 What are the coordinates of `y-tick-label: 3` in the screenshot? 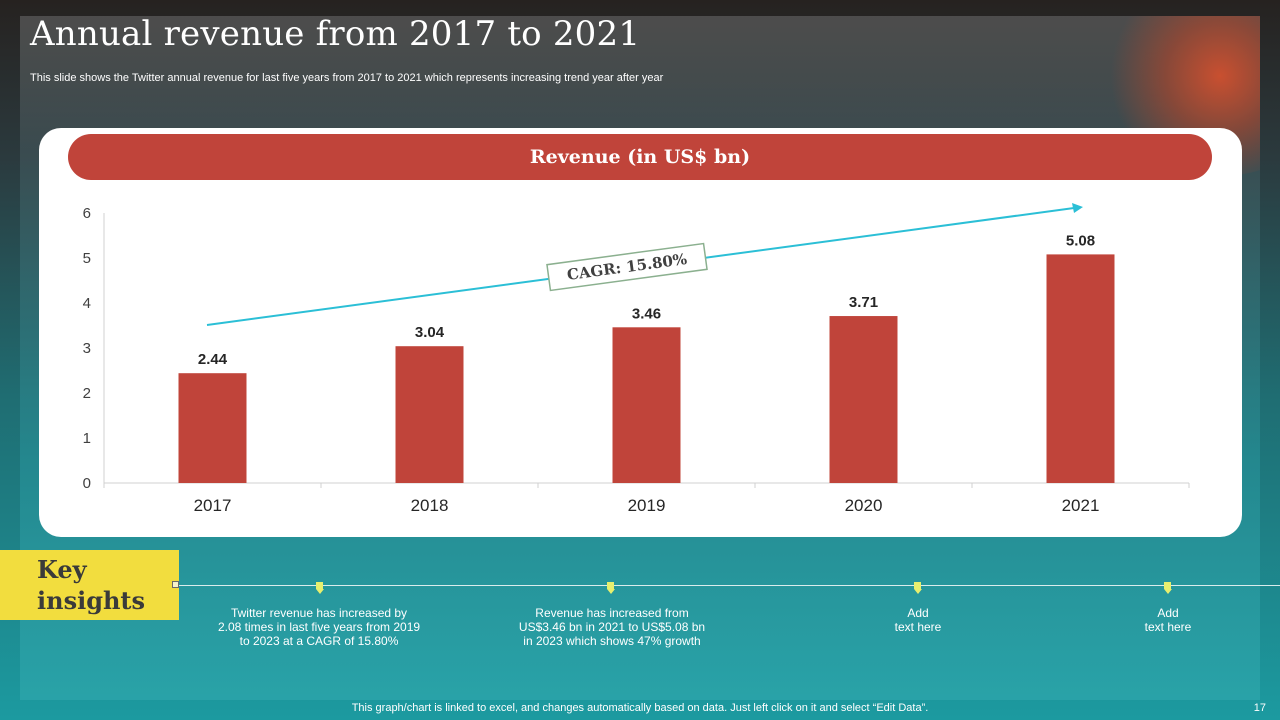 It's located at (87, 348).